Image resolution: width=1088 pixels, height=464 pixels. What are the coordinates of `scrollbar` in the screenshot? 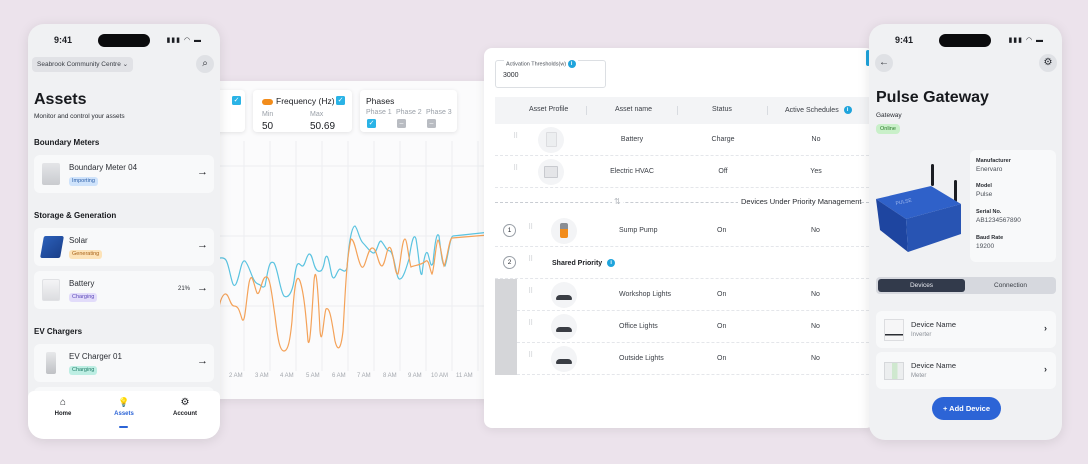 It's located at (868, 58).